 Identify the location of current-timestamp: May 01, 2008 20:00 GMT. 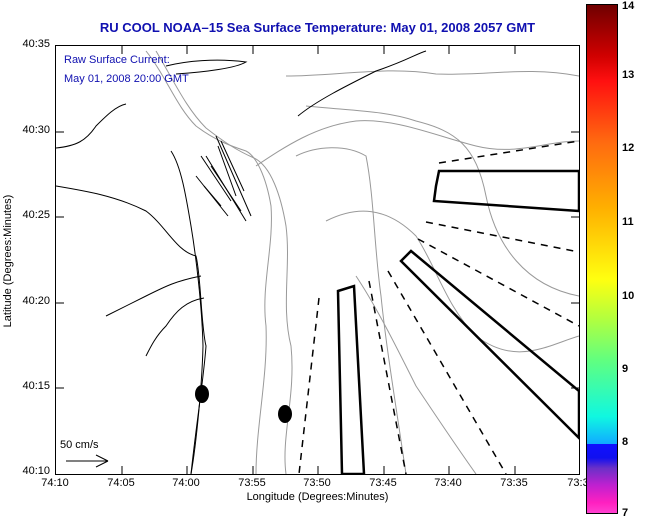
(126, 79).